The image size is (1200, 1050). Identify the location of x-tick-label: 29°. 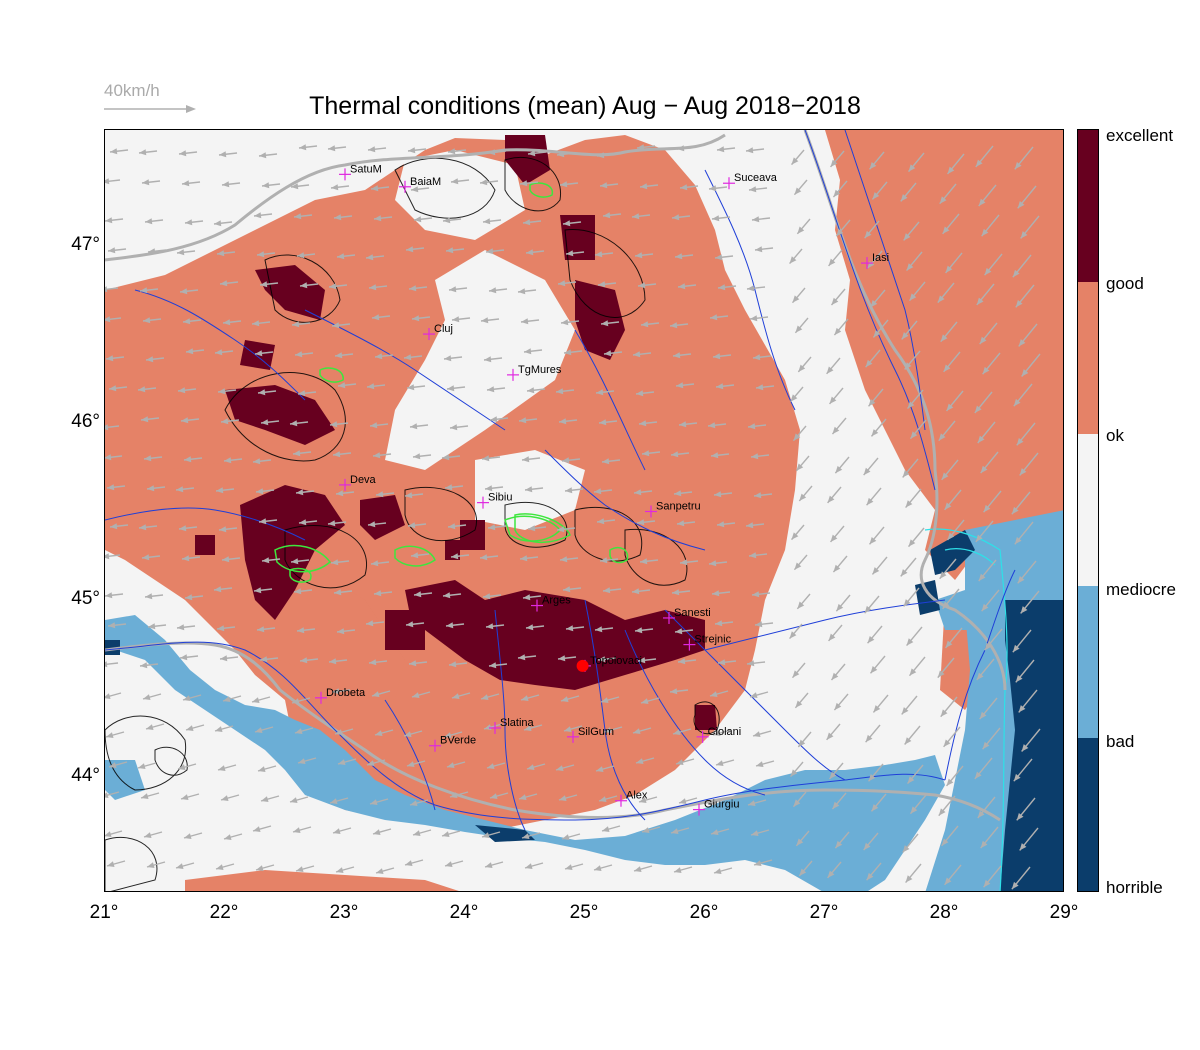
(1064, 912).